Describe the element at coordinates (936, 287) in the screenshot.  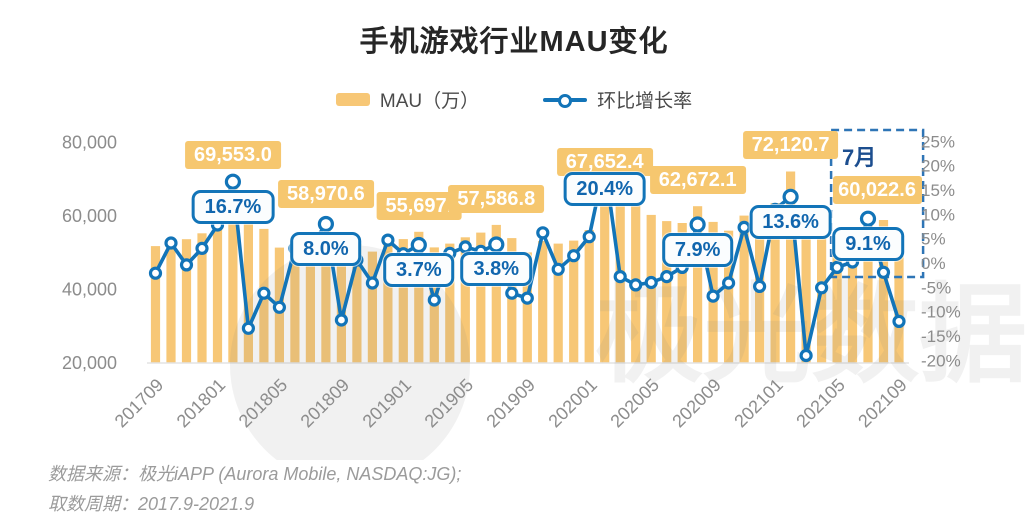
I see `y-right-tick: -5%` at that location.